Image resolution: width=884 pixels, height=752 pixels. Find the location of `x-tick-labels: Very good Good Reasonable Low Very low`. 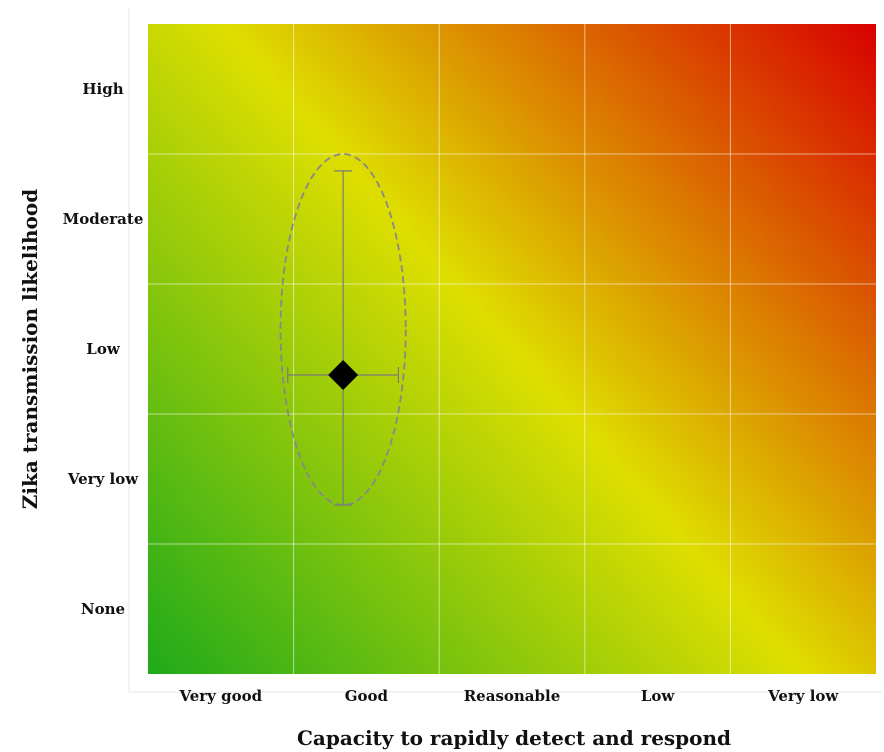

x-tick-labels: Very good Good Reasonable Low Very low is located at coordinates (508, 696).